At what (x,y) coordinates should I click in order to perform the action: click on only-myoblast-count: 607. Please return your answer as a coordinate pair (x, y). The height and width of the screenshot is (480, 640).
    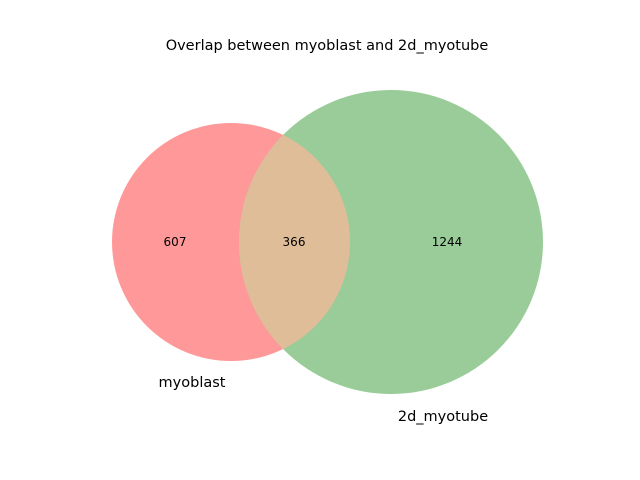
    Looking at the image, I should click on (175, 242).